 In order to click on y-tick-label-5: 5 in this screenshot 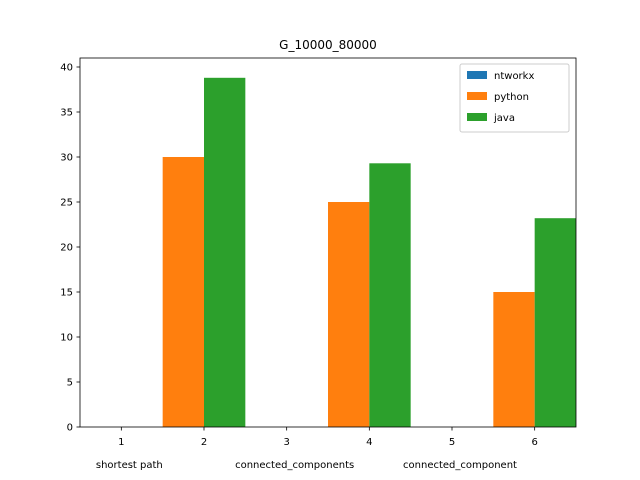, I will do `click(70, 383)`.